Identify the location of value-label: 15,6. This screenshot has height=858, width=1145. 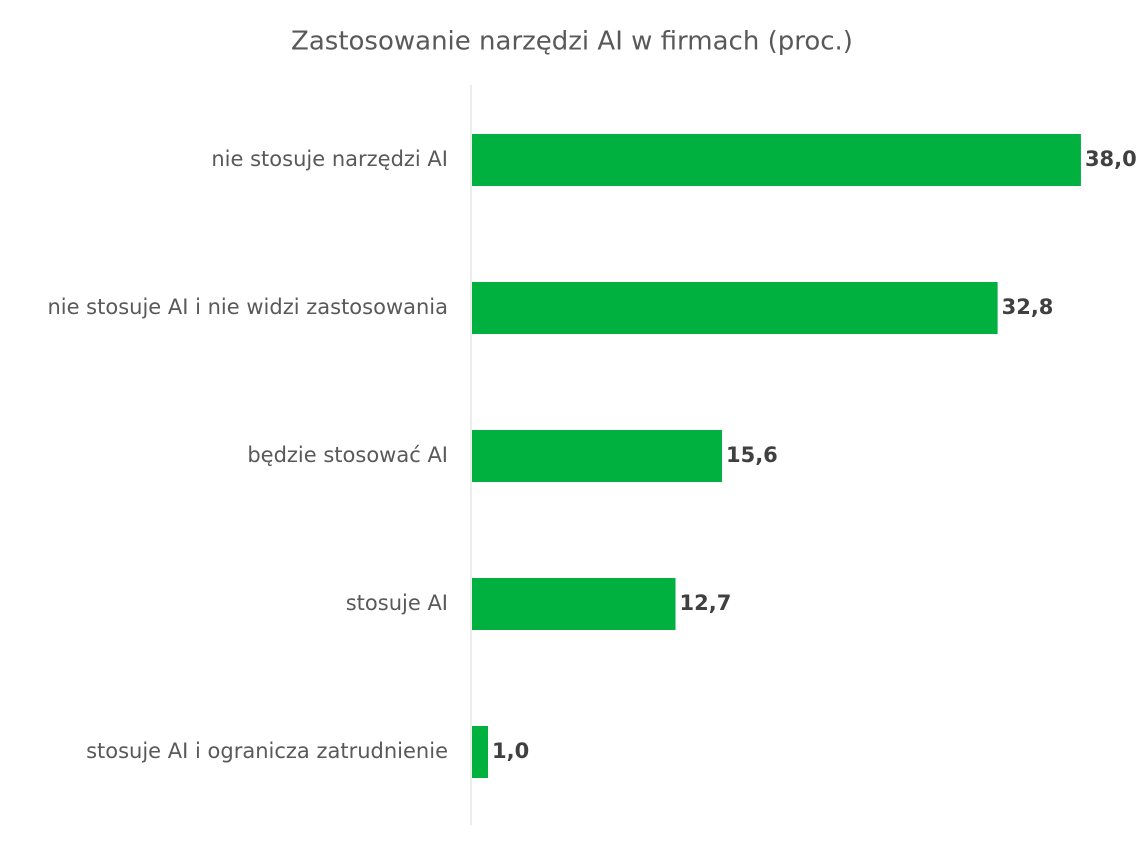
(752, 455).